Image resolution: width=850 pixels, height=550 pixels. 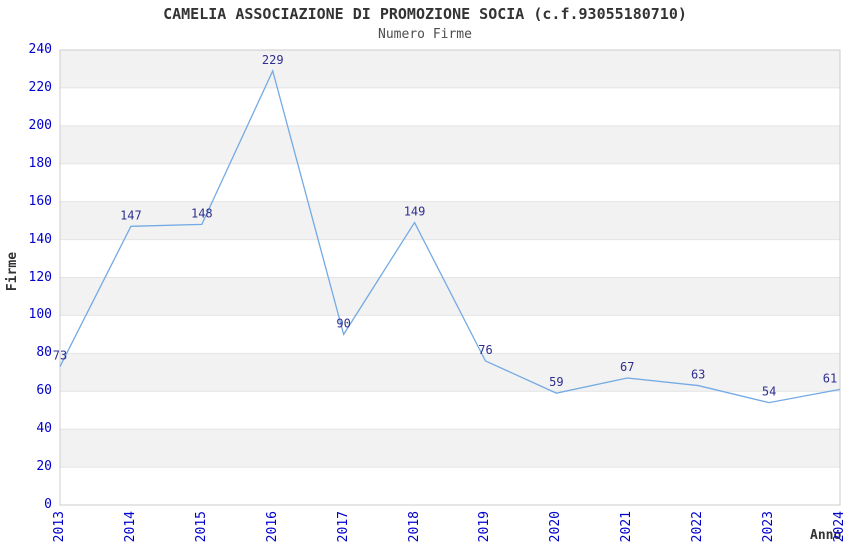 What do you see at coordinates (272, 527) in the screenshot?
I see `x-tick-label: 2016` at bounding box center [272, 527].